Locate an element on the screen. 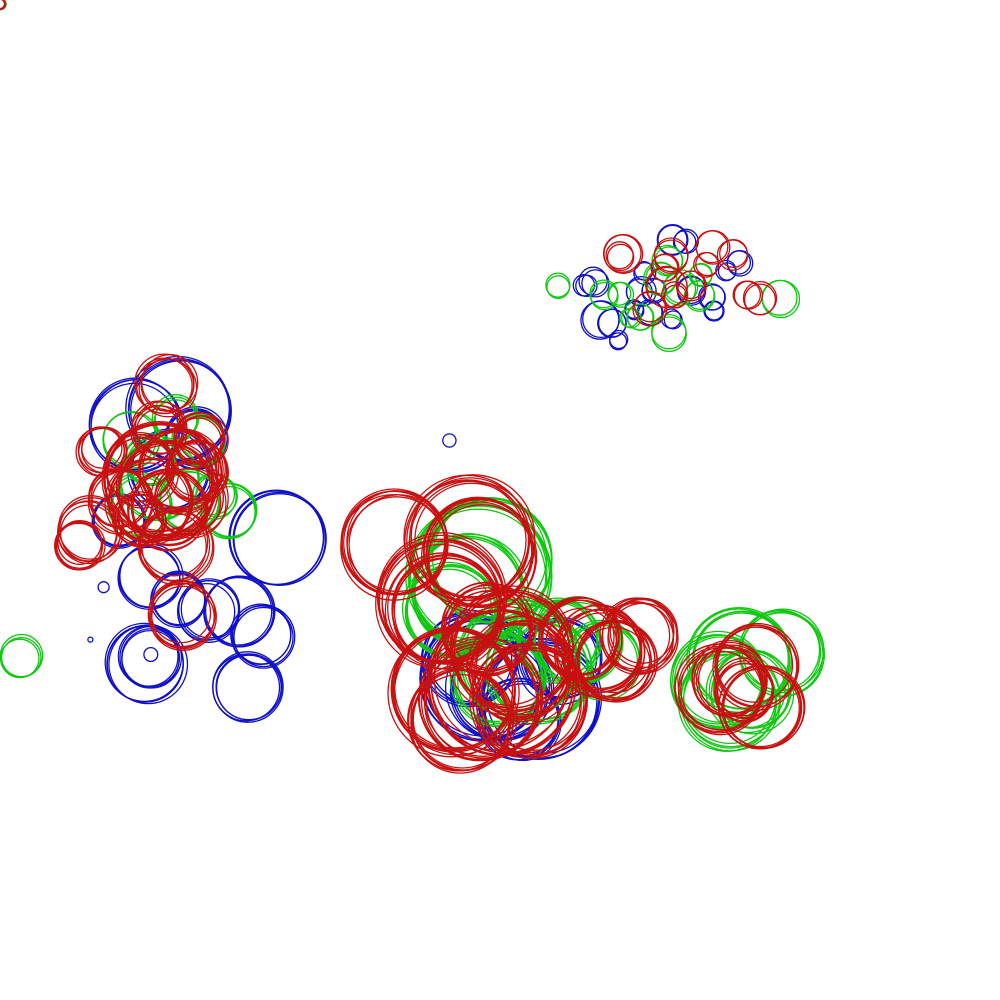  cluster-far-left is located at coordinates (22, 656).